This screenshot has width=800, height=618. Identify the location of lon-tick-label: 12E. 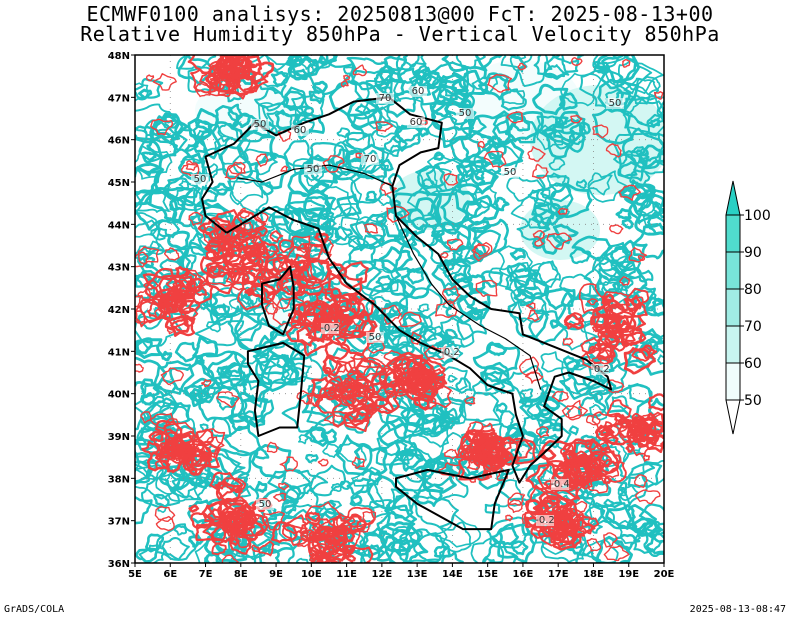
(381, 574).